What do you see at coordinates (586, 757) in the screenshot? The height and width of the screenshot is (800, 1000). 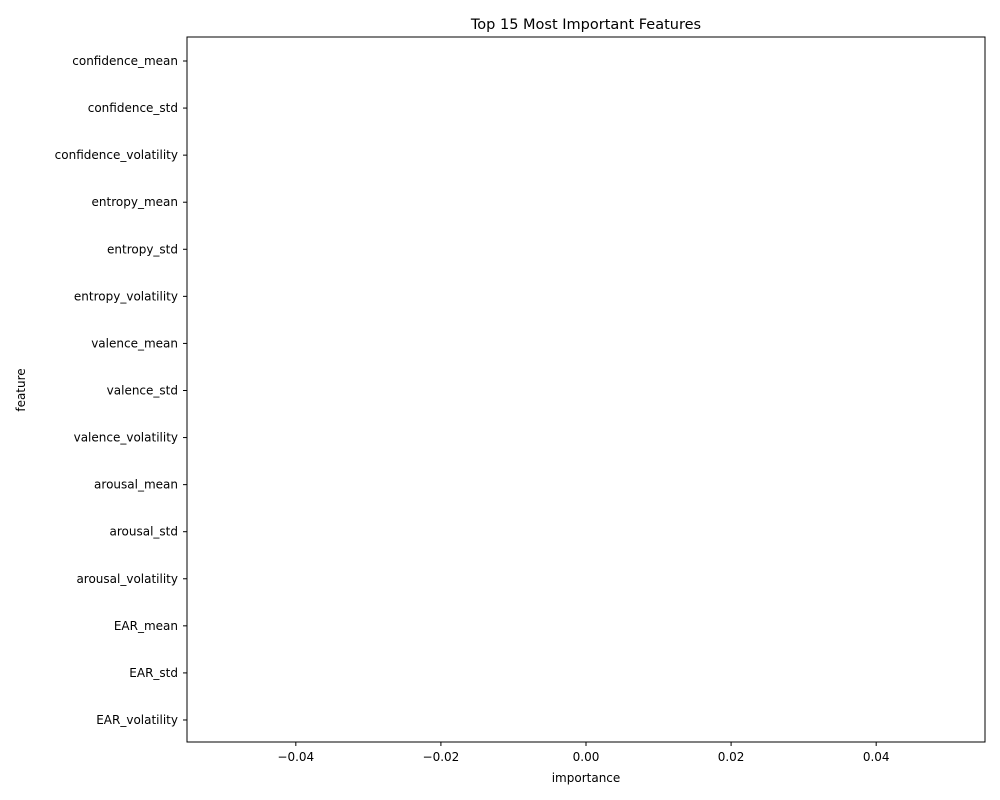 I see `x-tick-label: 0.00` at bounding box center [586, 757].